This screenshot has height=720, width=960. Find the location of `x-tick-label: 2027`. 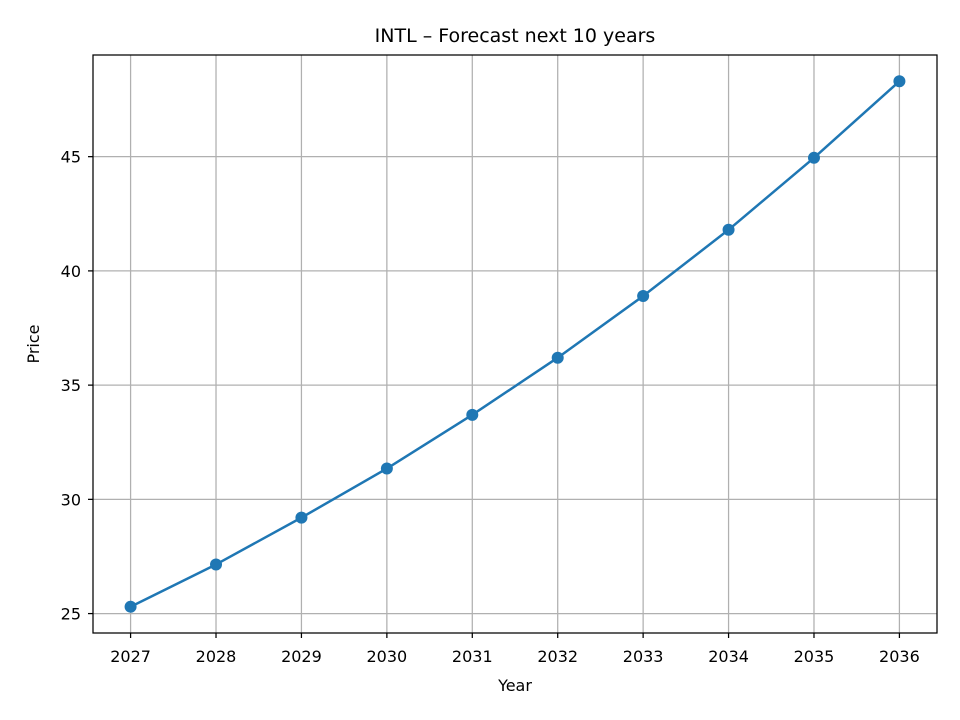

x-tick-label: 2027 is located at coordinates (130, 656).